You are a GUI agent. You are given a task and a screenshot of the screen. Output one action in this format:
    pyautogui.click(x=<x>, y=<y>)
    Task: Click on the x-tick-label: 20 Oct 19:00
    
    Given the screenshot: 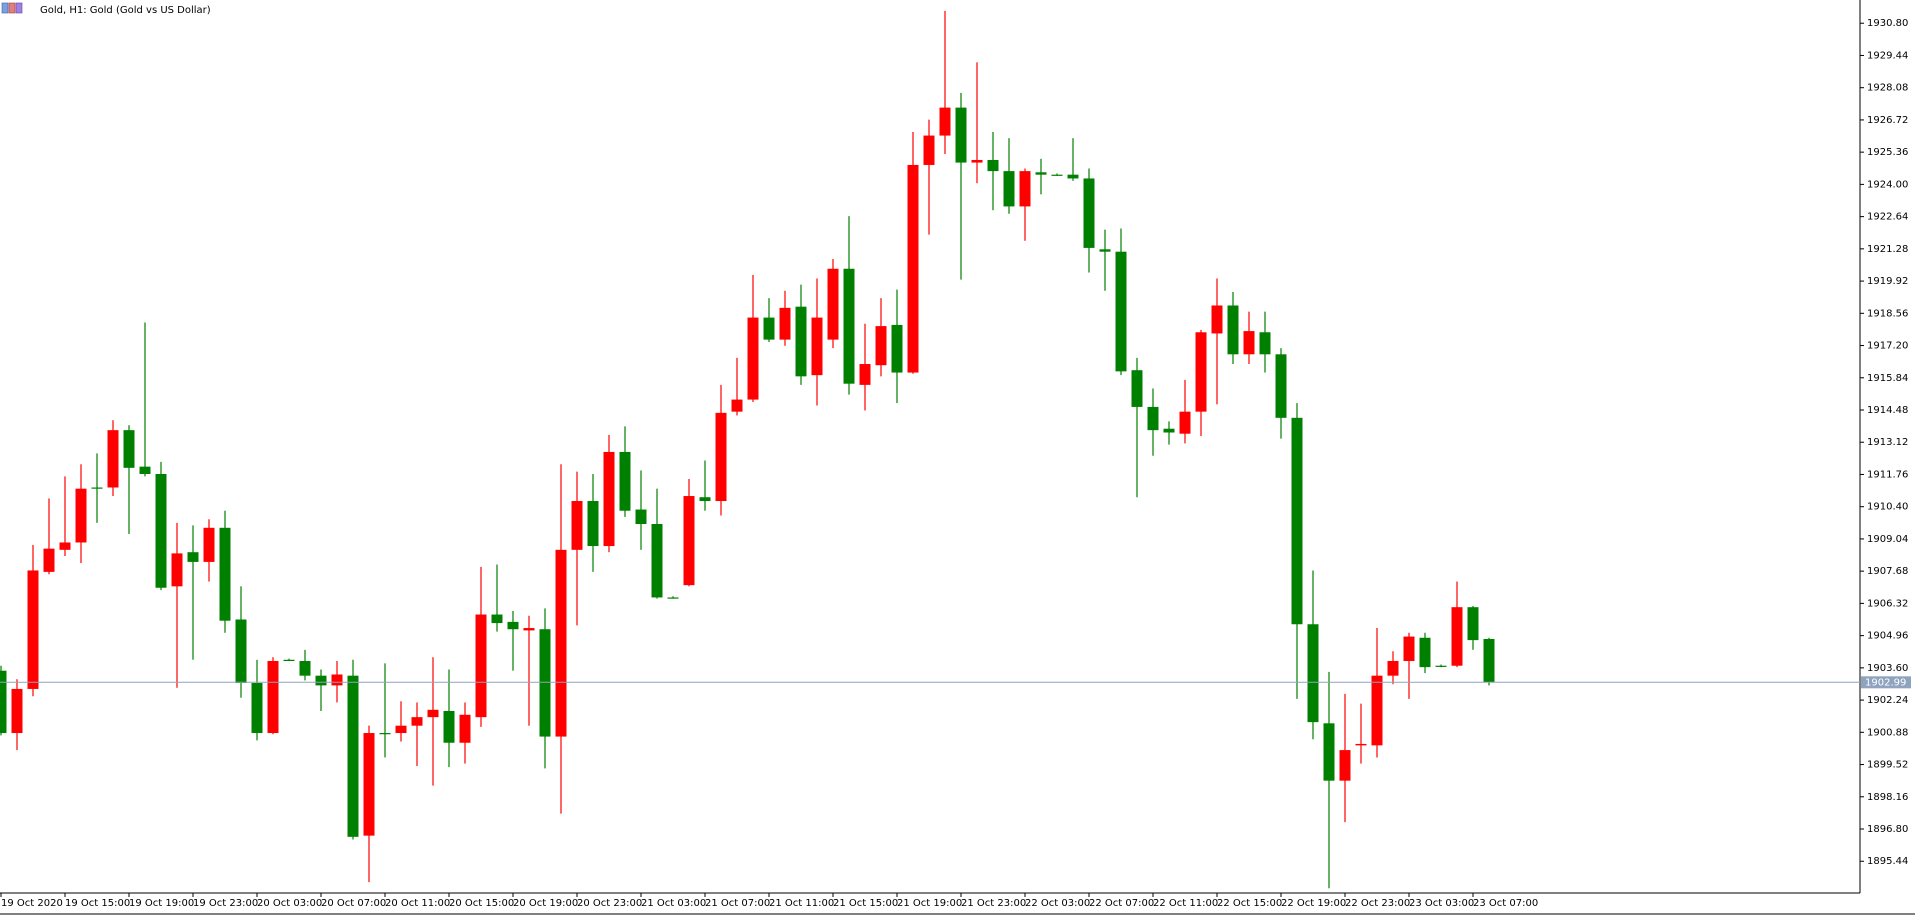 What is the action you would take?
    pyautogui.click(x=545, y=903)
    